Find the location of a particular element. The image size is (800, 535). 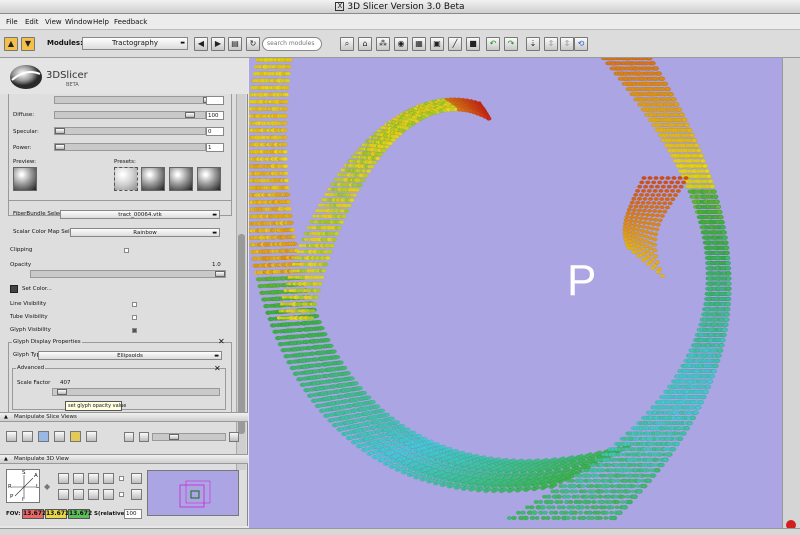

module-history-icon: ▤ is located at coordinates (235, 44).